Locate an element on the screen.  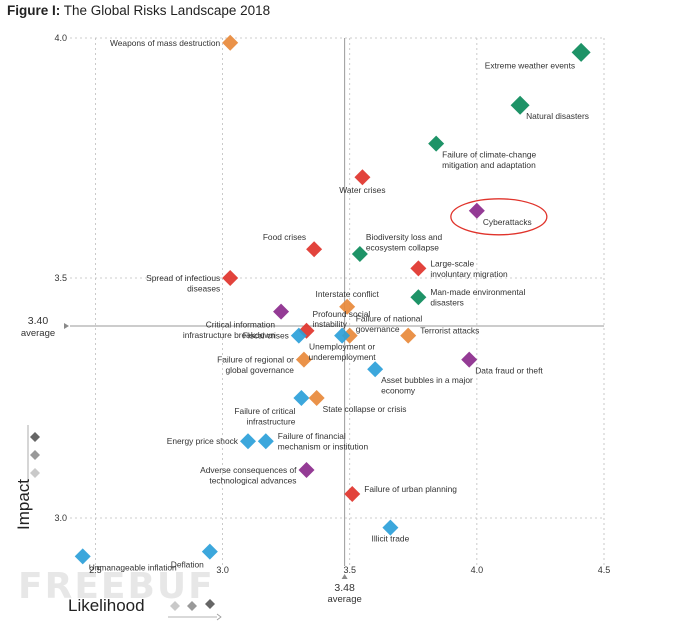
risk-point-state-collapse-or-crisis is located at coordinates (316, 398).